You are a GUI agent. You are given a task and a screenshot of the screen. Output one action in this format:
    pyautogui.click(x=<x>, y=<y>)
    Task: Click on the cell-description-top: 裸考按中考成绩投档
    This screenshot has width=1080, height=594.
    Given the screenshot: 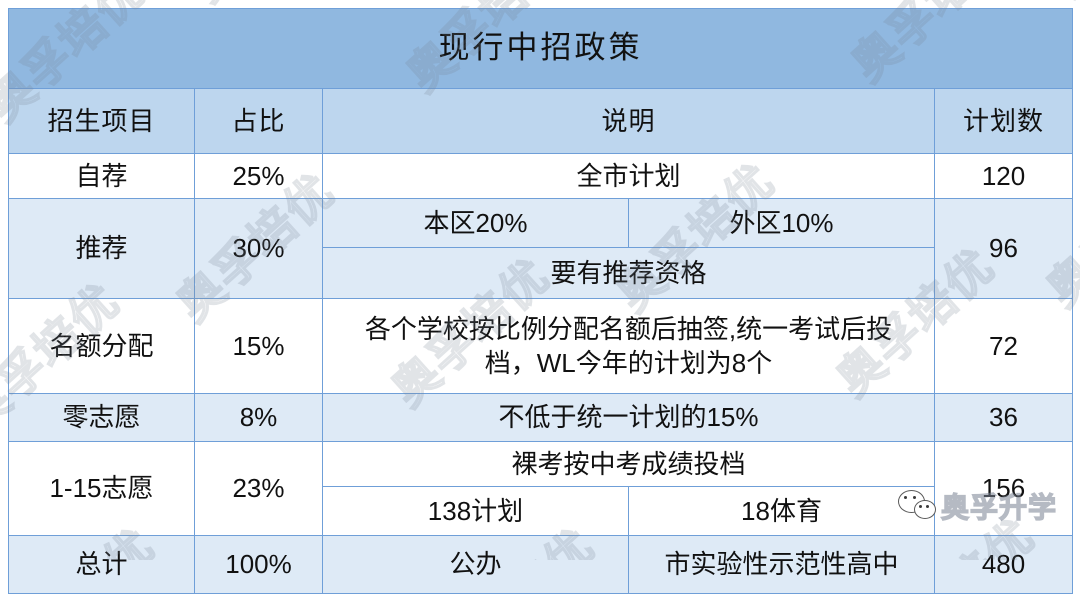 What is the action you would take?
    pyautogui.click(x=628, y=464)
    